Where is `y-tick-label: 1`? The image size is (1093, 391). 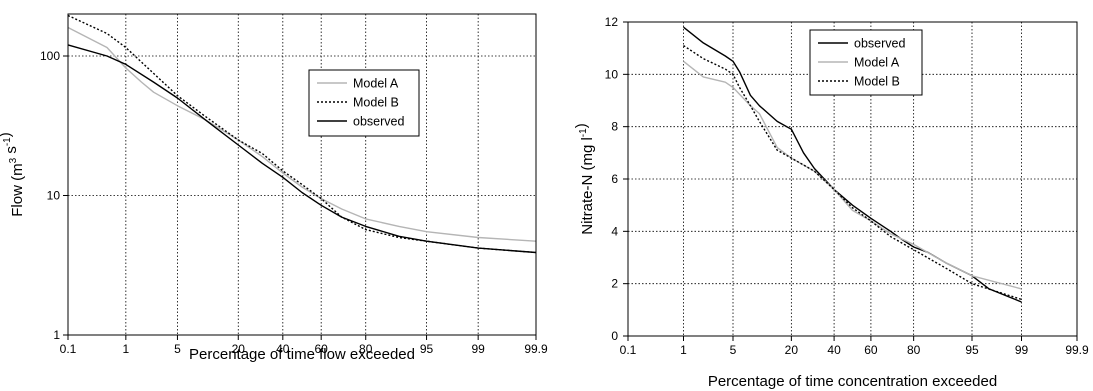 y-tick-label: 1 is located at coordinates (56, 335).